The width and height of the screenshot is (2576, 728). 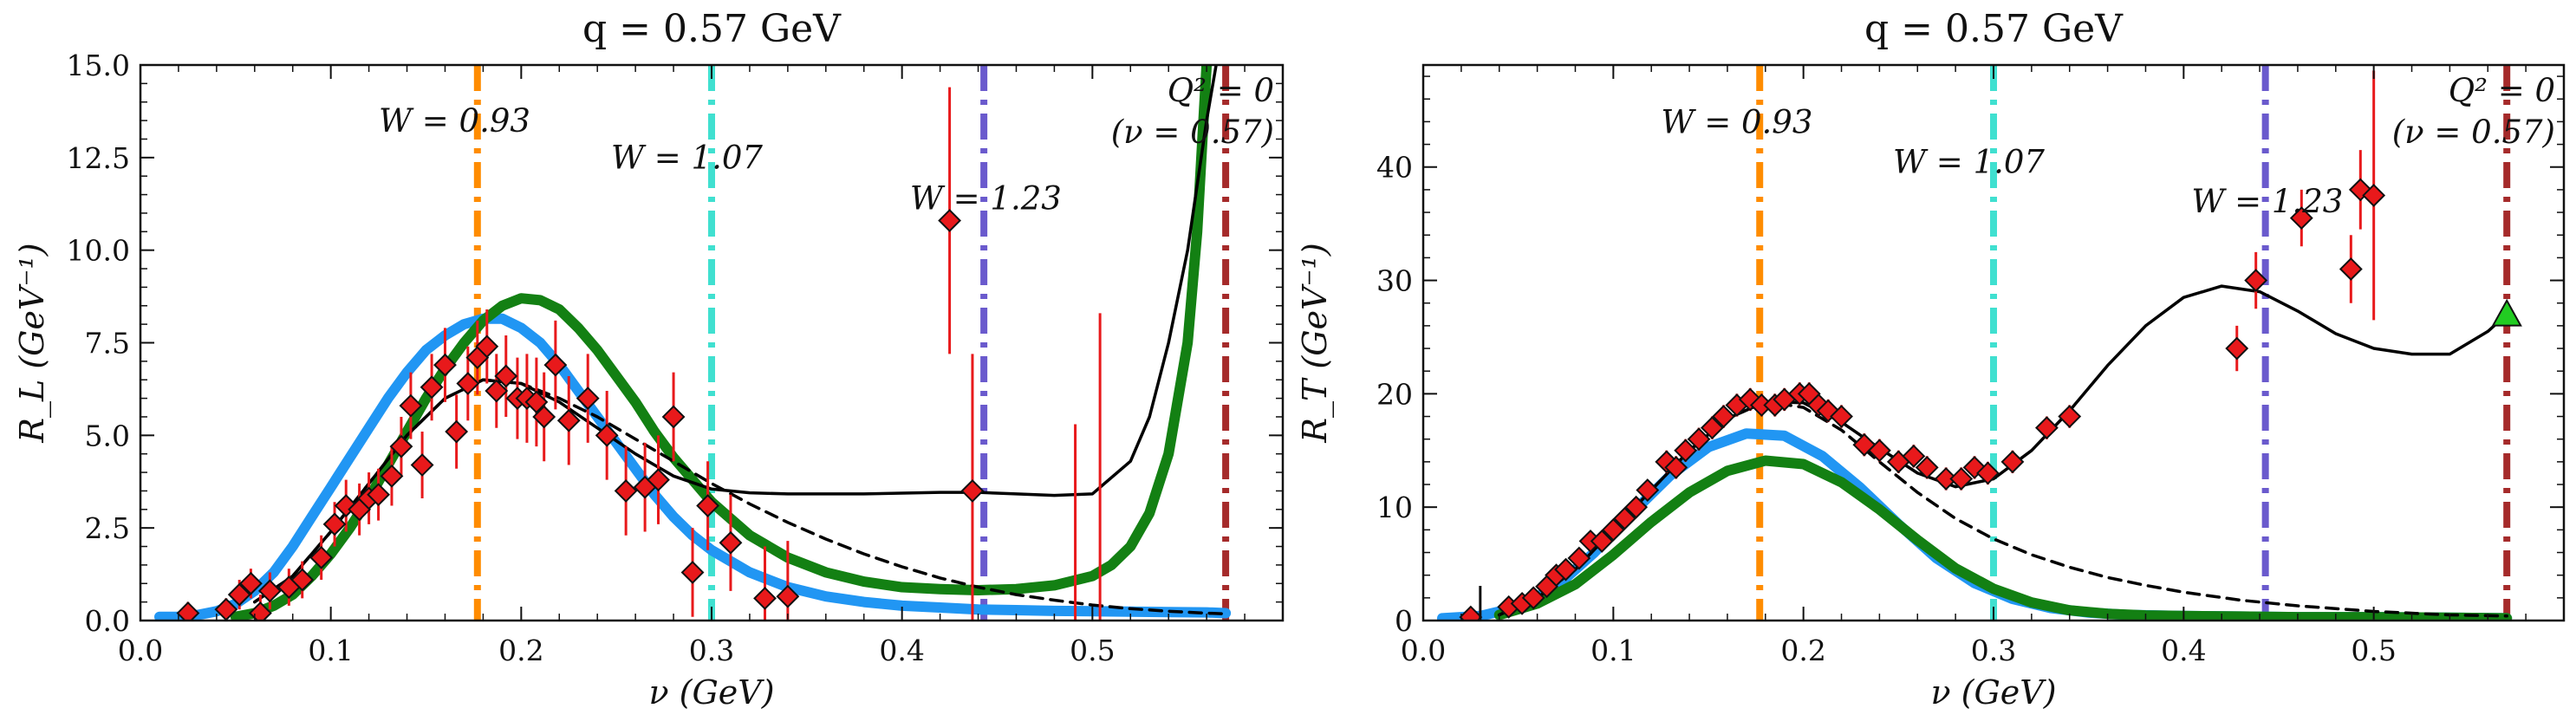 I want to click on x-tick-label-1: 0.1, so click(x=330, y=650).